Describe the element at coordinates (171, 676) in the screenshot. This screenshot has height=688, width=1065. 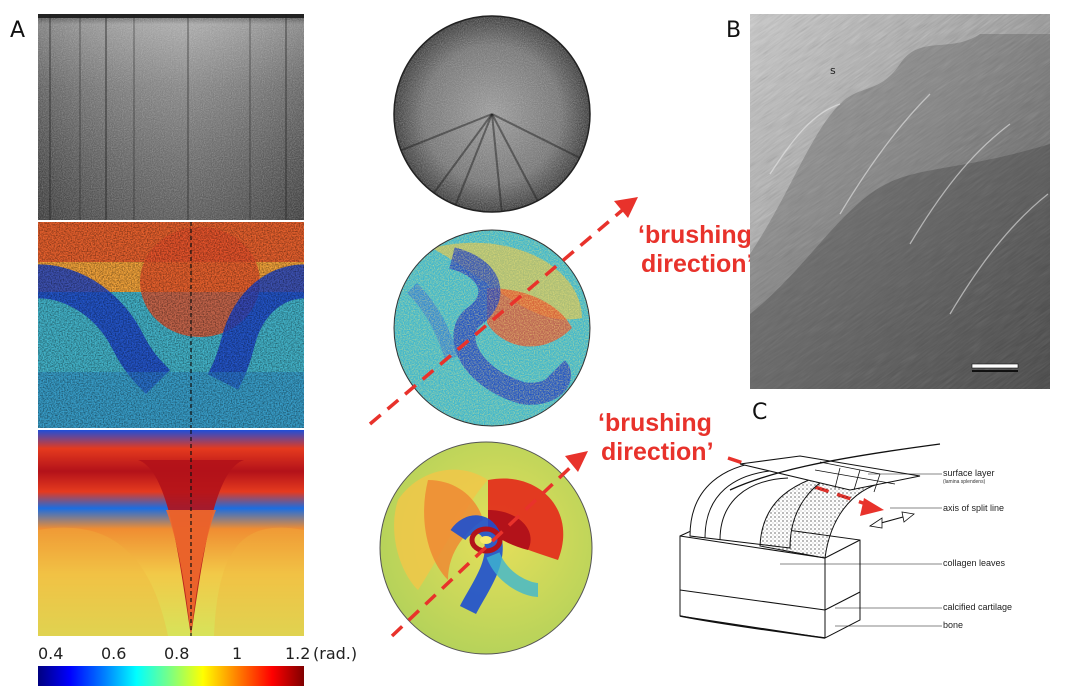
I see `colorbar` at that location.